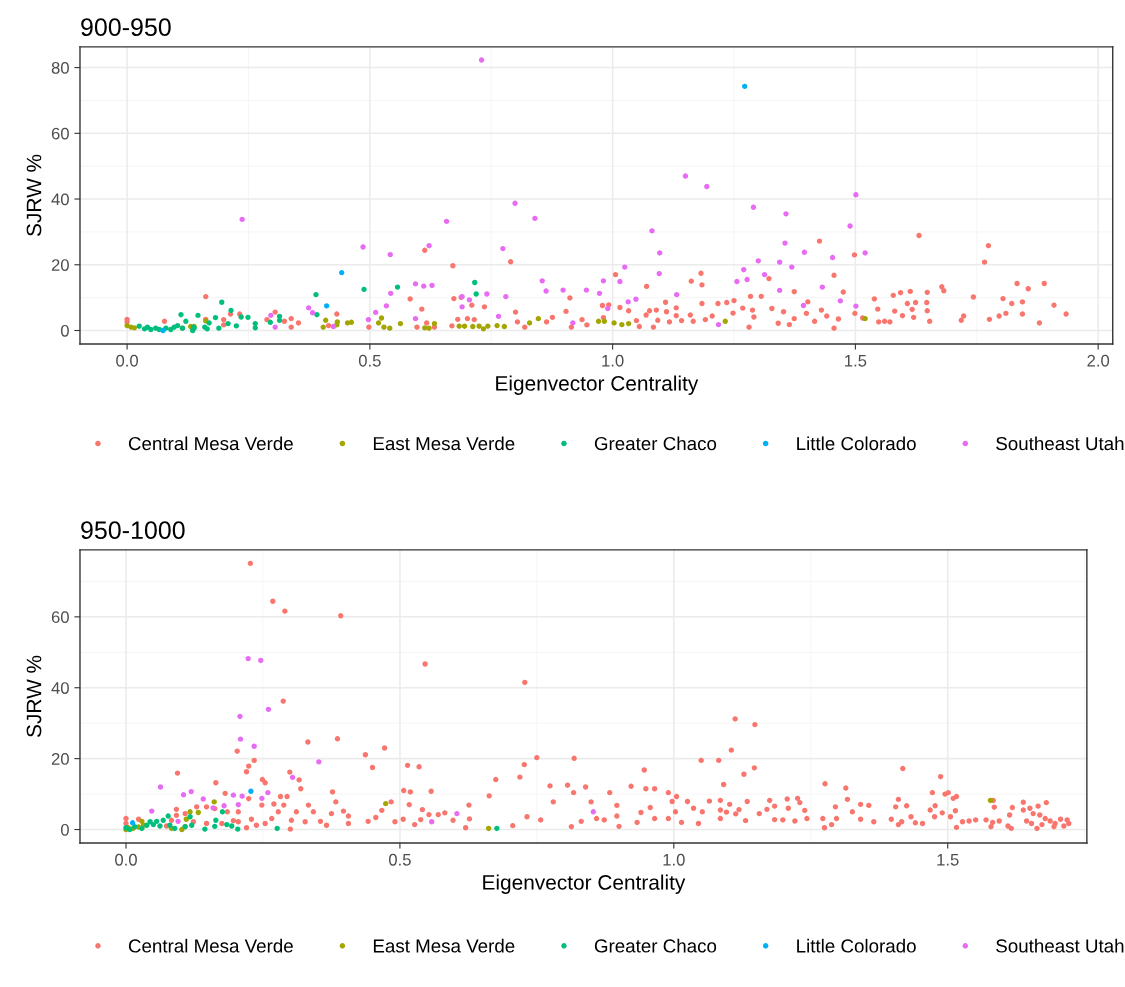 This screenshot has width=1125, height=987. Describe the element at coordinates (655, 443) in the screenshot. I see `legend-label: Greater Chaco` at that location.